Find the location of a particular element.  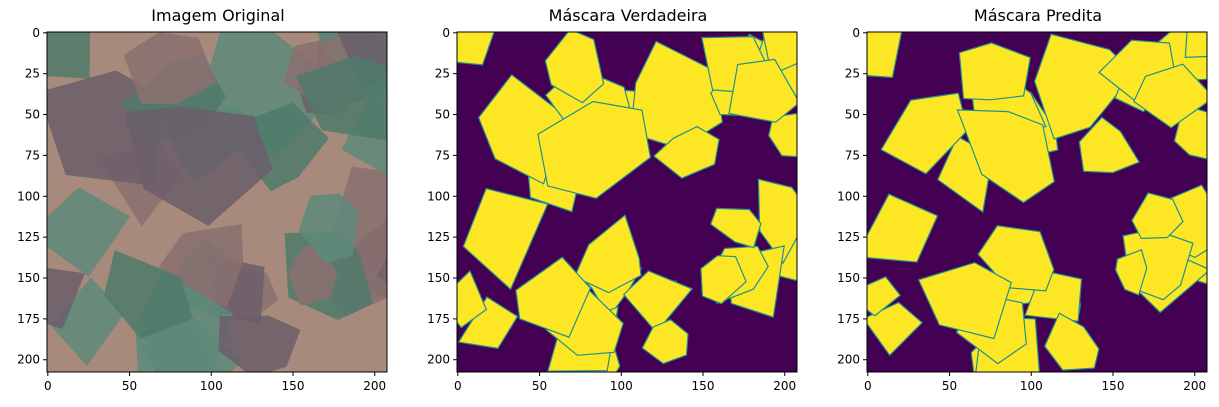

panel-title: Imagem Original is located at coordinates (218, 15).